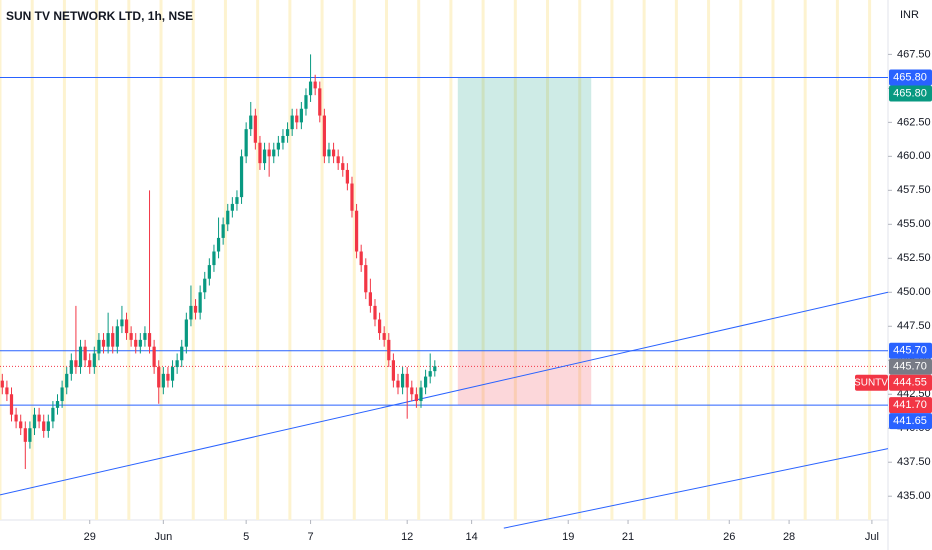 The height and width of the screenshot is (550, 932). What do you see at coordinates (246, 537) in the screenshot?
I see `x-tick-label: 5` at bounding box center [246, 537].